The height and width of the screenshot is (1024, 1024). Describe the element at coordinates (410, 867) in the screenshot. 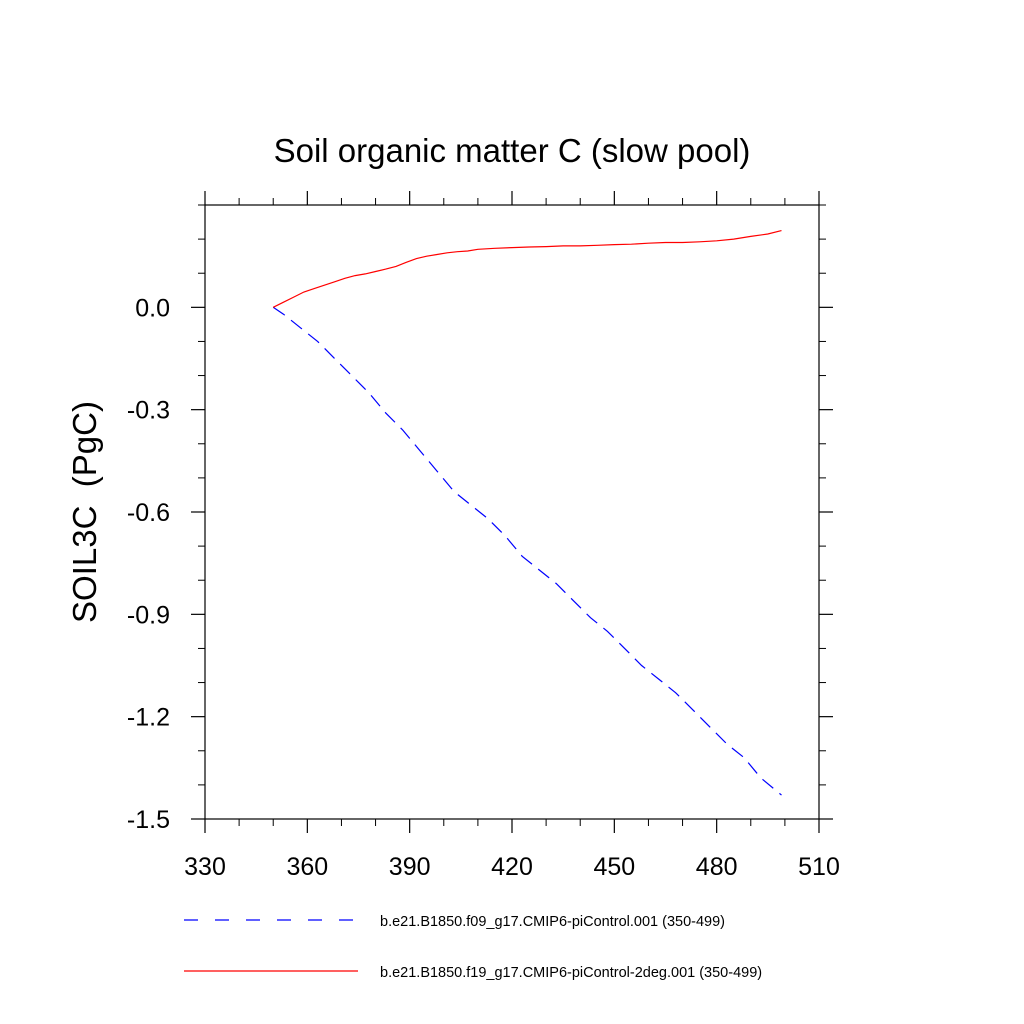

I see `x-tick-label: 390` at that location.